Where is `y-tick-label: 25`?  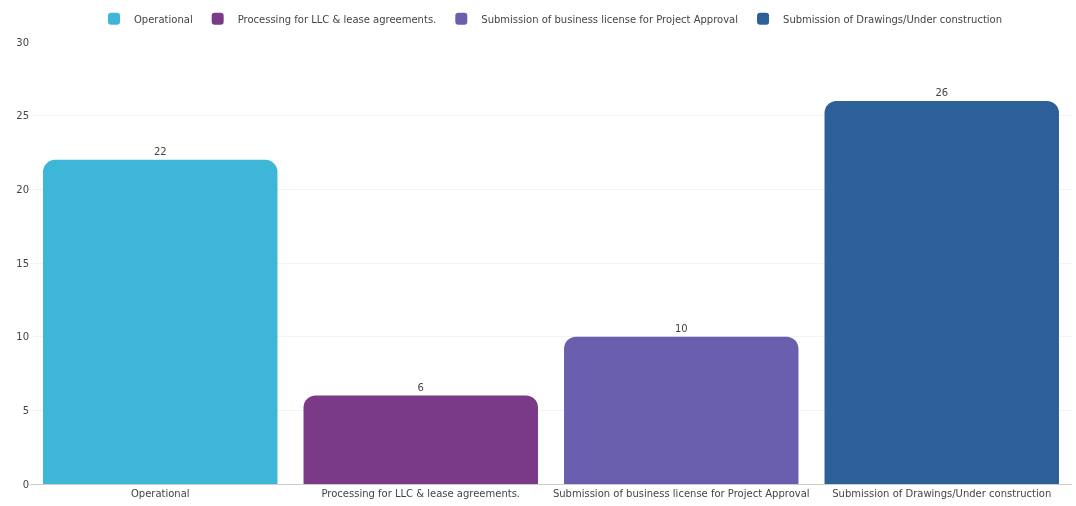 y-tick-label: 25 is located at coordinates (22, 116).